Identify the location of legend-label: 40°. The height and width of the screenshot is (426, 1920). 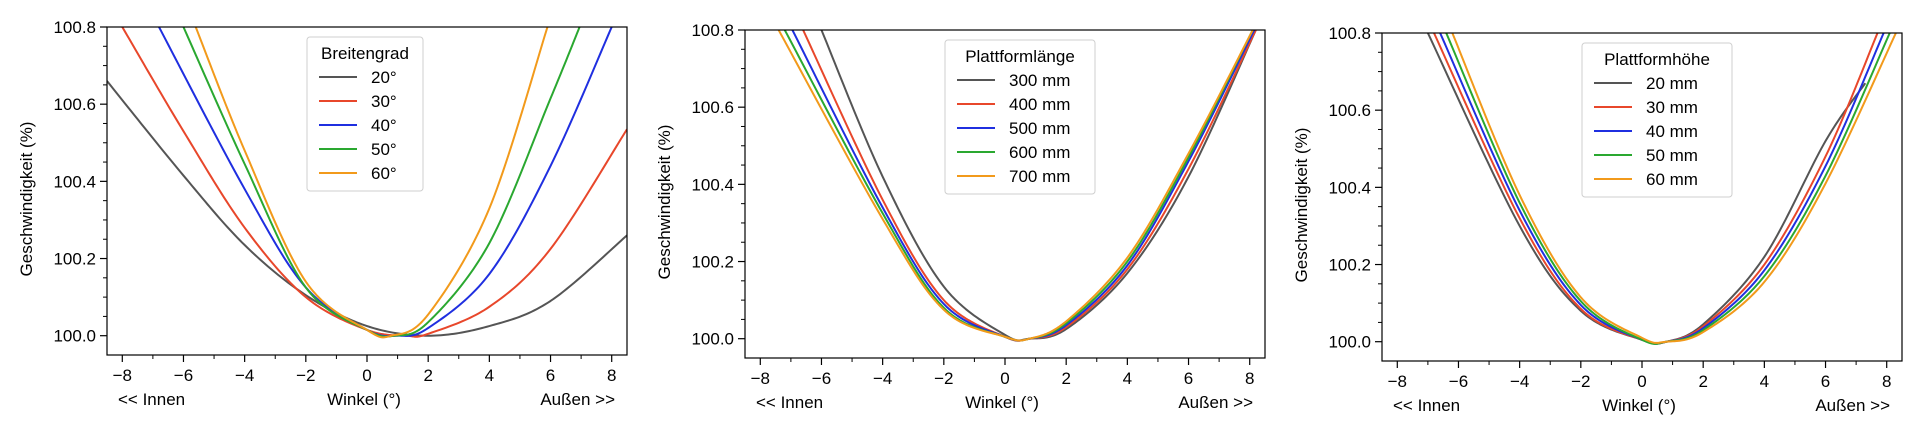
(384, 125).